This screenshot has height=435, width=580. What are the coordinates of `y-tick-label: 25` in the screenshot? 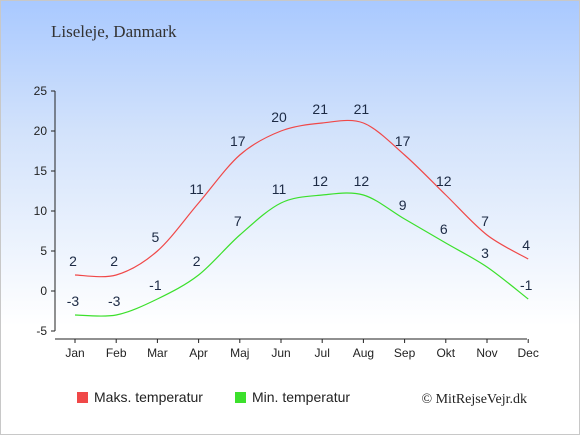 It's located at (41, 91).